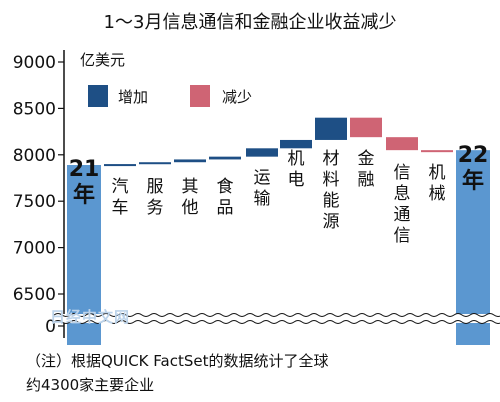  Describe the element at coordinates (200, 96) in the screenshot. I see `legend-decrease-swatch` at that location.